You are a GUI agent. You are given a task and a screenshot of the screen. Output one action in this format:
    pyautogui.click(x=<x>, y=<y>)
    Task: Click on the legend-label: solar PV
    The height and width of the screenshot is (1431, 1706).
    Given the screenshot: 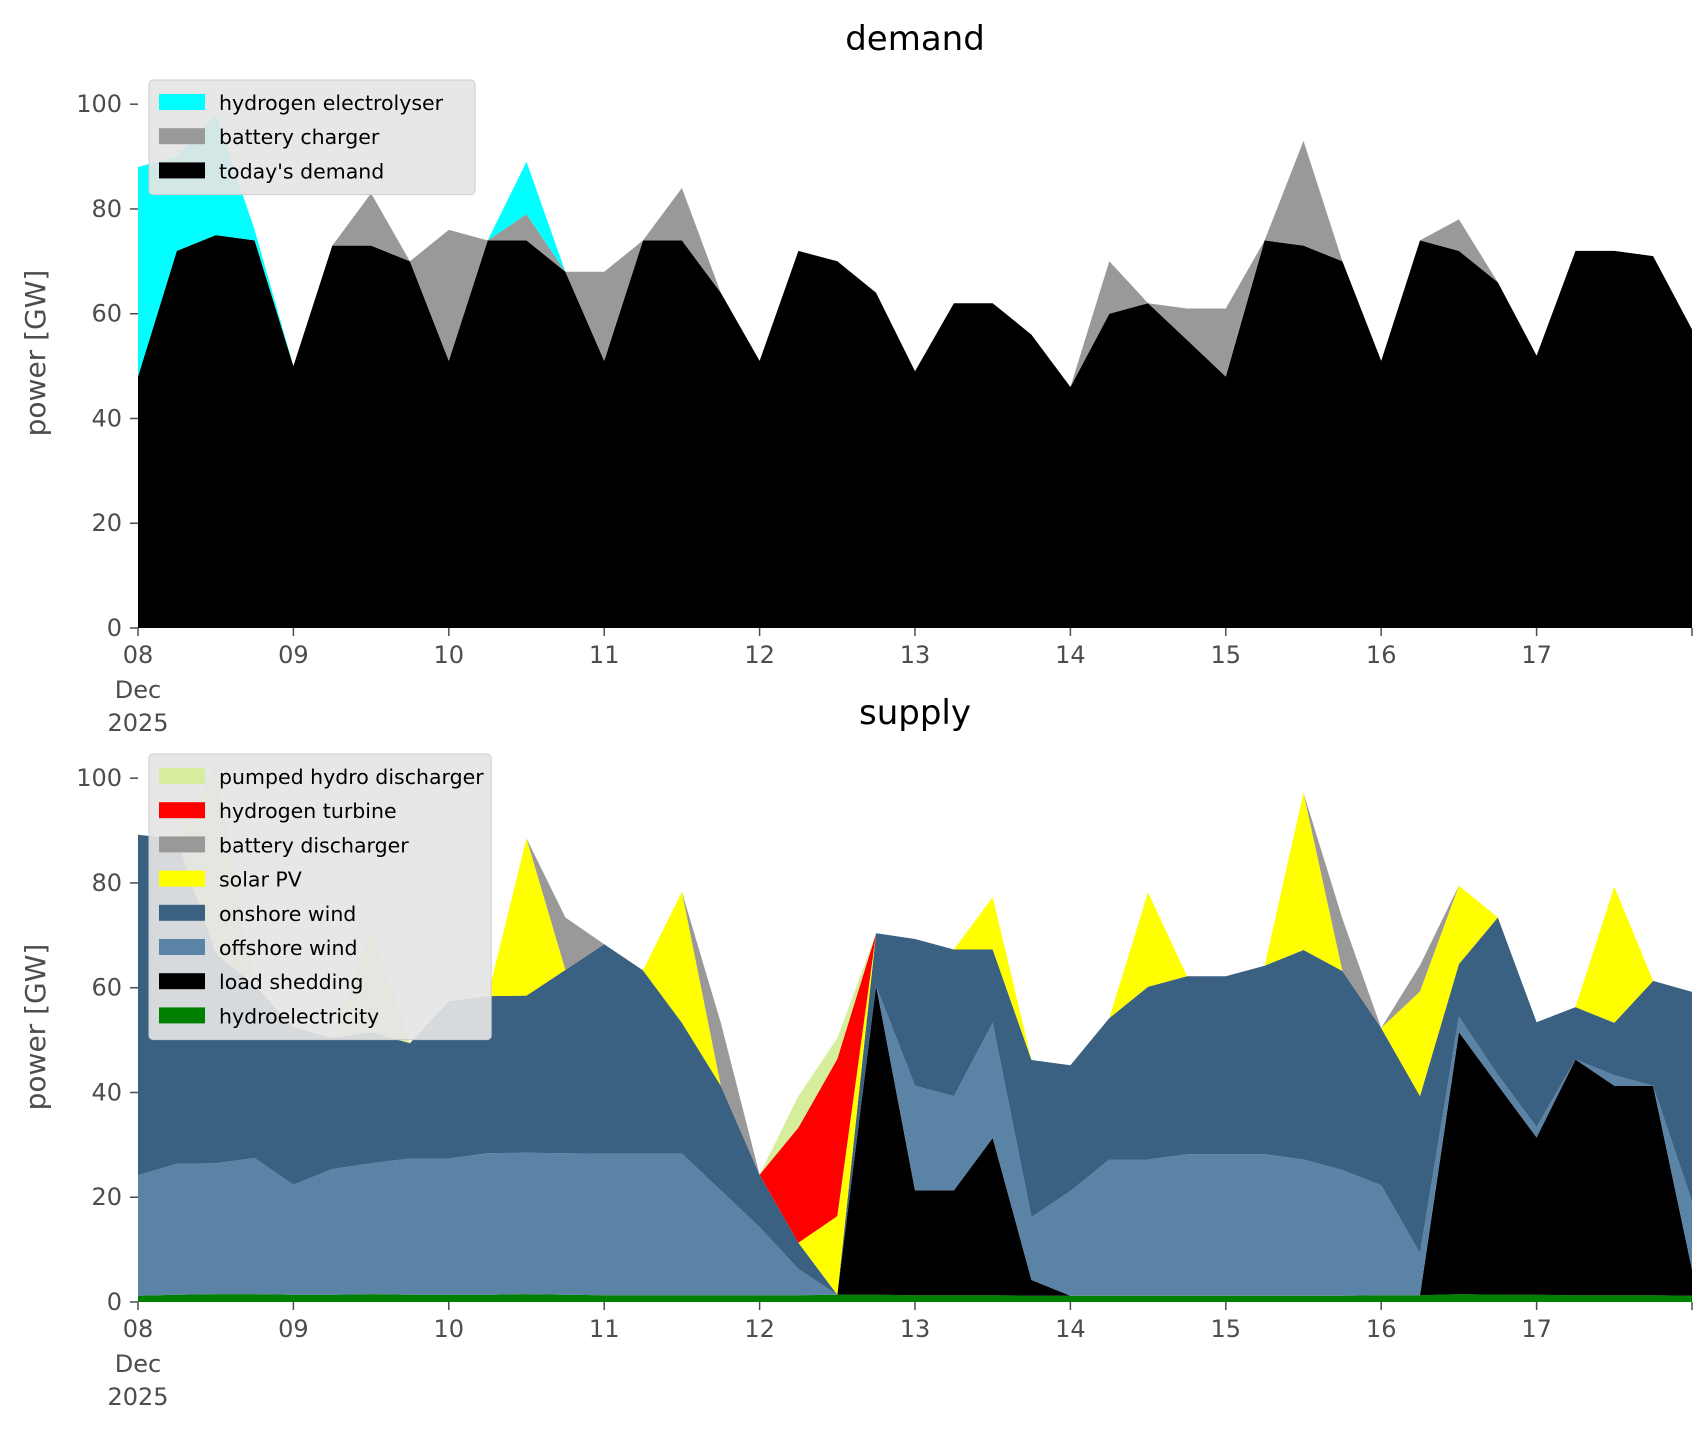 What is the action you would take?
    pyautogui.click(x=260, y=880)
    